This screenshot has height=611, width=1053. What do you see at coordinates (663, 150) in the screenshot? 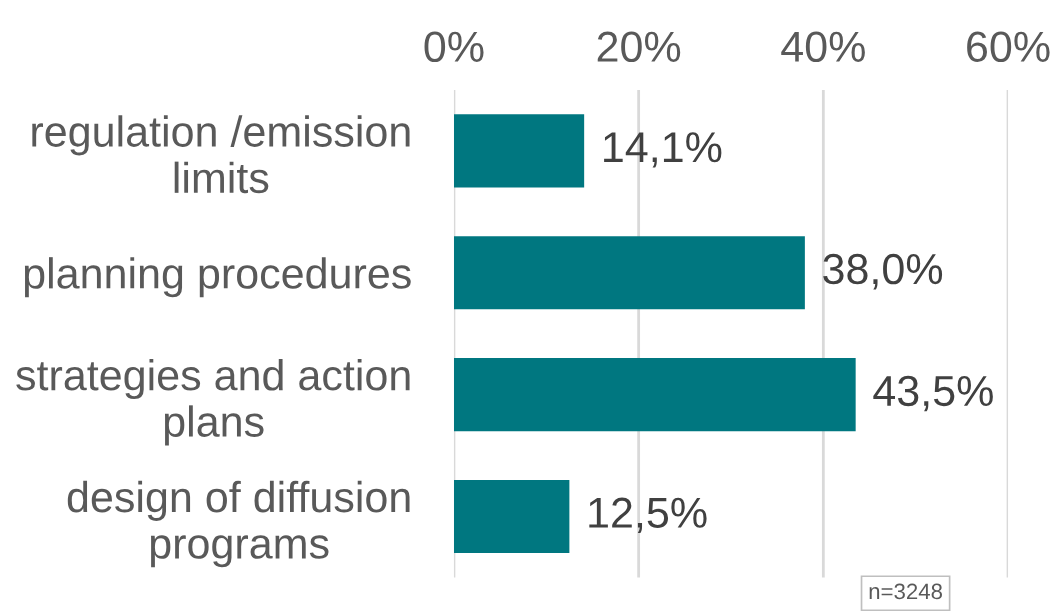
I see `data-label: 14,1%` at bounding box center [663, 150].